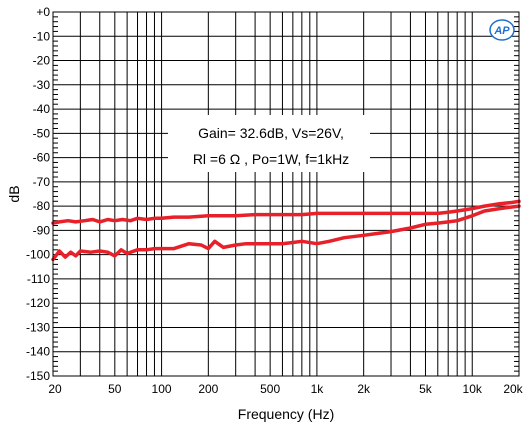 The width and height of the screenshot is (523, 432). I want to click on annotation-line-2: Rl =6 Ω , Po=1W, f=1kHz, so click(271, 159).